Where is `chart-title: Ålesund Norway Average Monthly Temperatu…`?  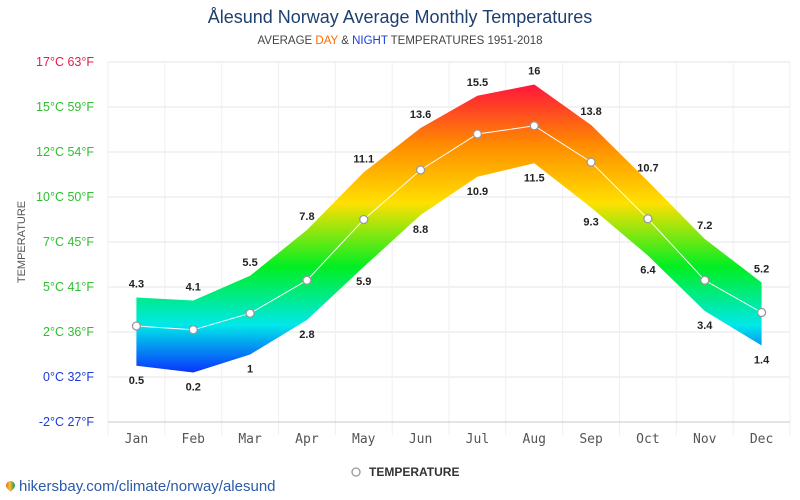 chart-title: Ålesund Norway Average Monthly Temperatu… is located at coordinates (400, 17).